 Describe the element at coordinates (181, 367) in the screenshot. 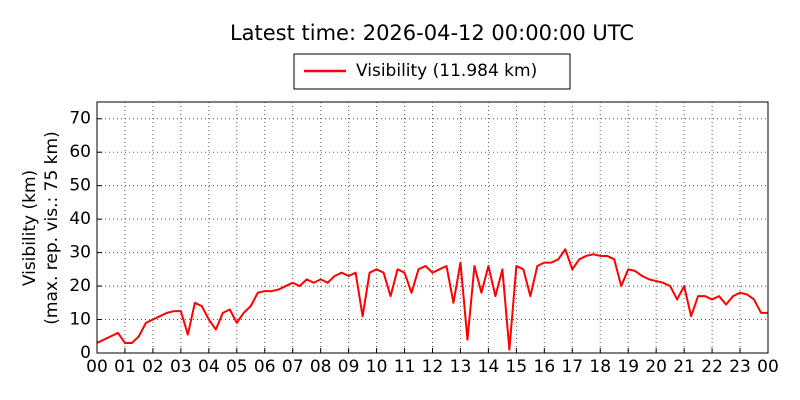

I see `x-tick-label: 03` at that location.